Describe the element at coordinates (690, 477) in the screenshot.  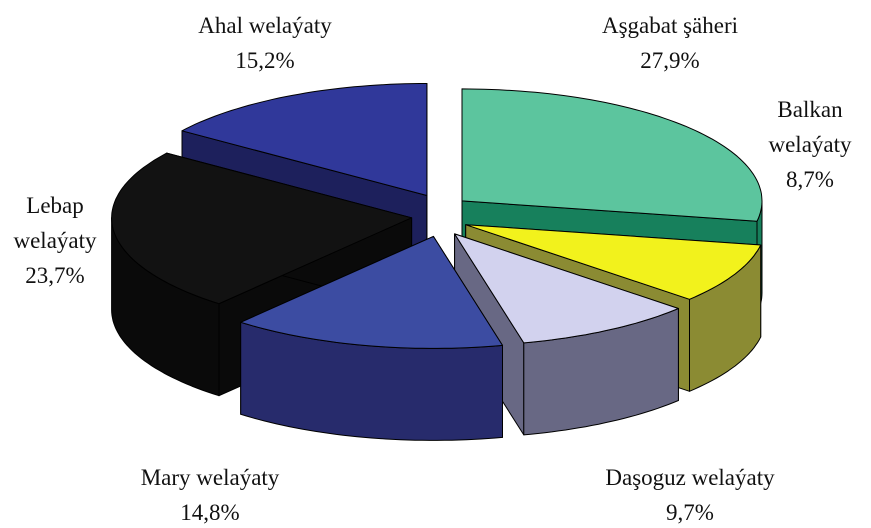
I see `category-label: Daşoguz welaýaty` at that location.